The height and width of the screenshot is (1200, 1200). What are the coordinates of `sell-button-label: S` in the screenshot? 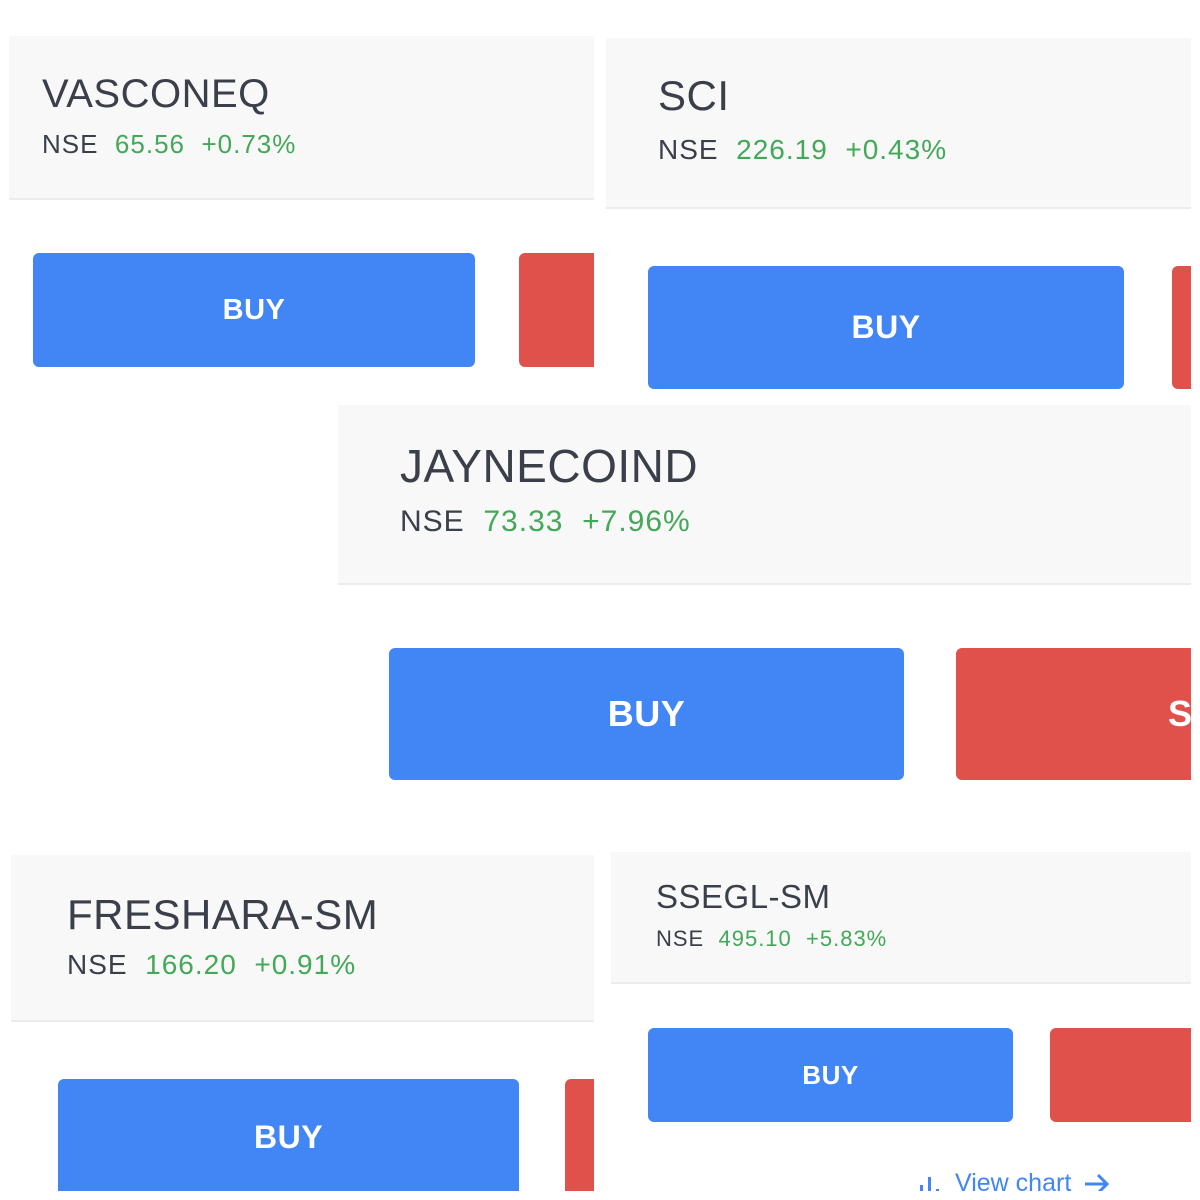 It's located at (1179, 713).